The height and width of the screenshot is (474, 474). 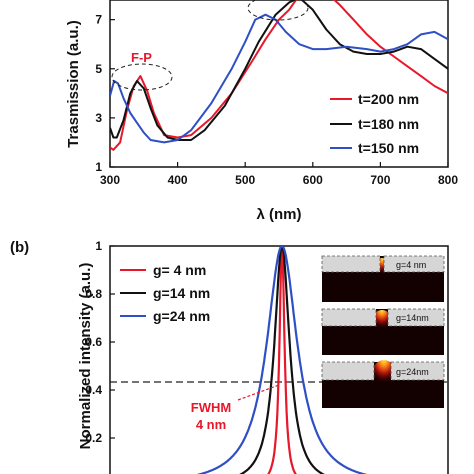 What do you see at coordinates (388, 99) in the screenshot?
I see `legend-label-t200: t=200 nm` at bounding box center [388, 99].